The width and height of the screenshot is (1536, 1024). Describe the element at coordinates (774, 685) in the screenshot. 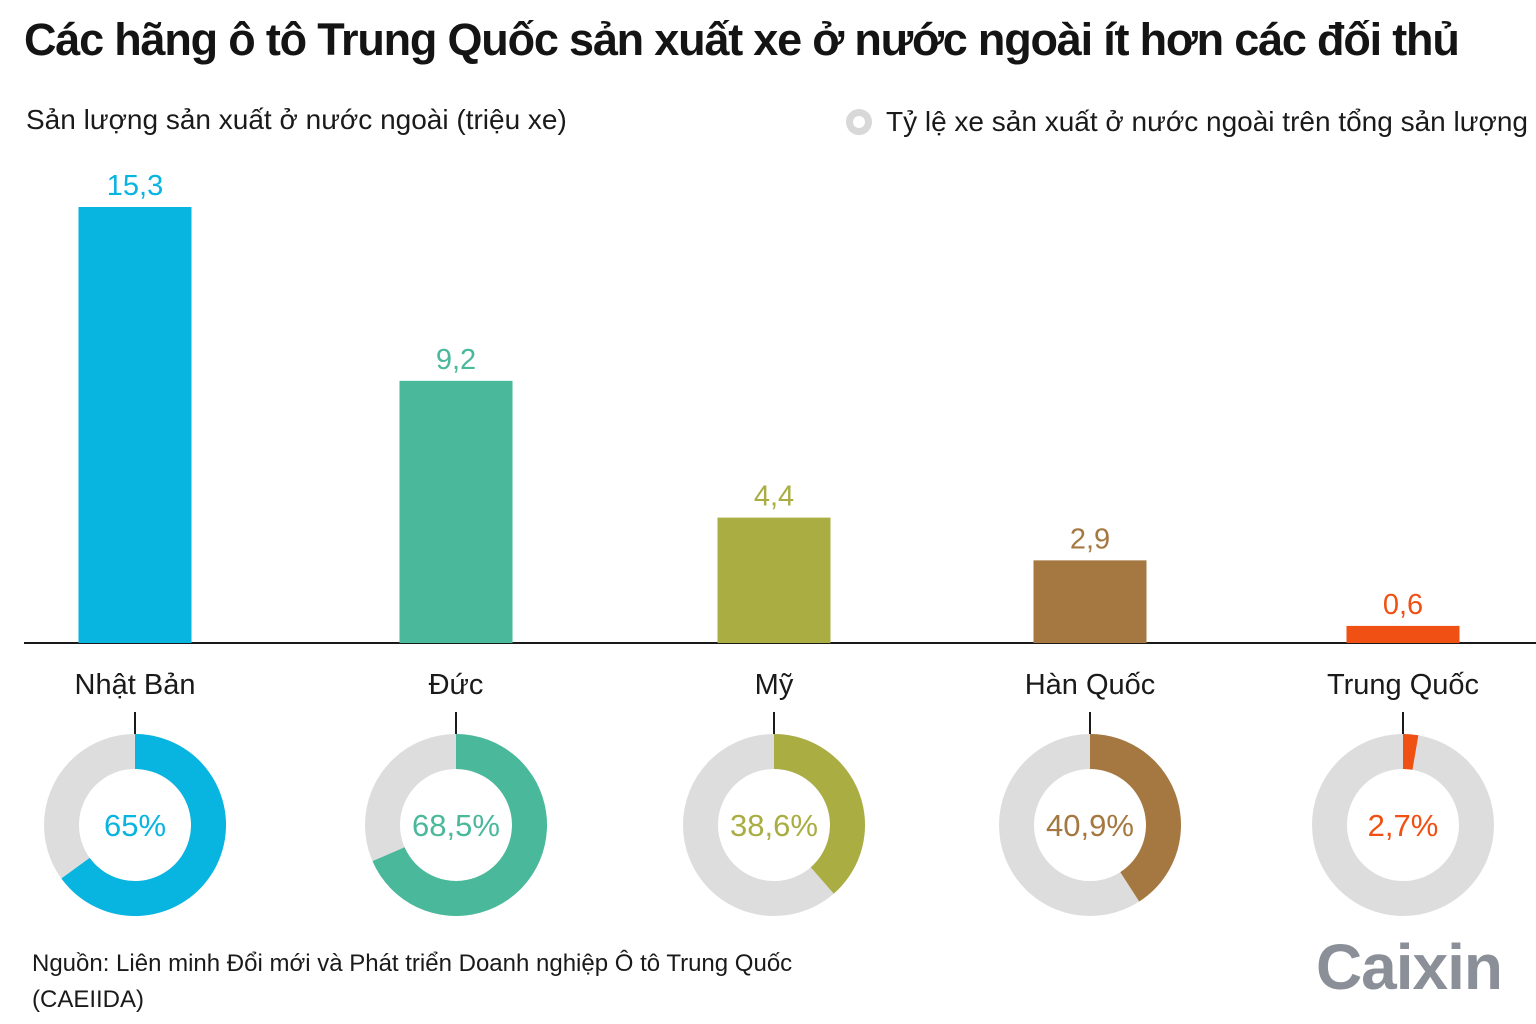

I see `category-label: Mỹ` at that location.